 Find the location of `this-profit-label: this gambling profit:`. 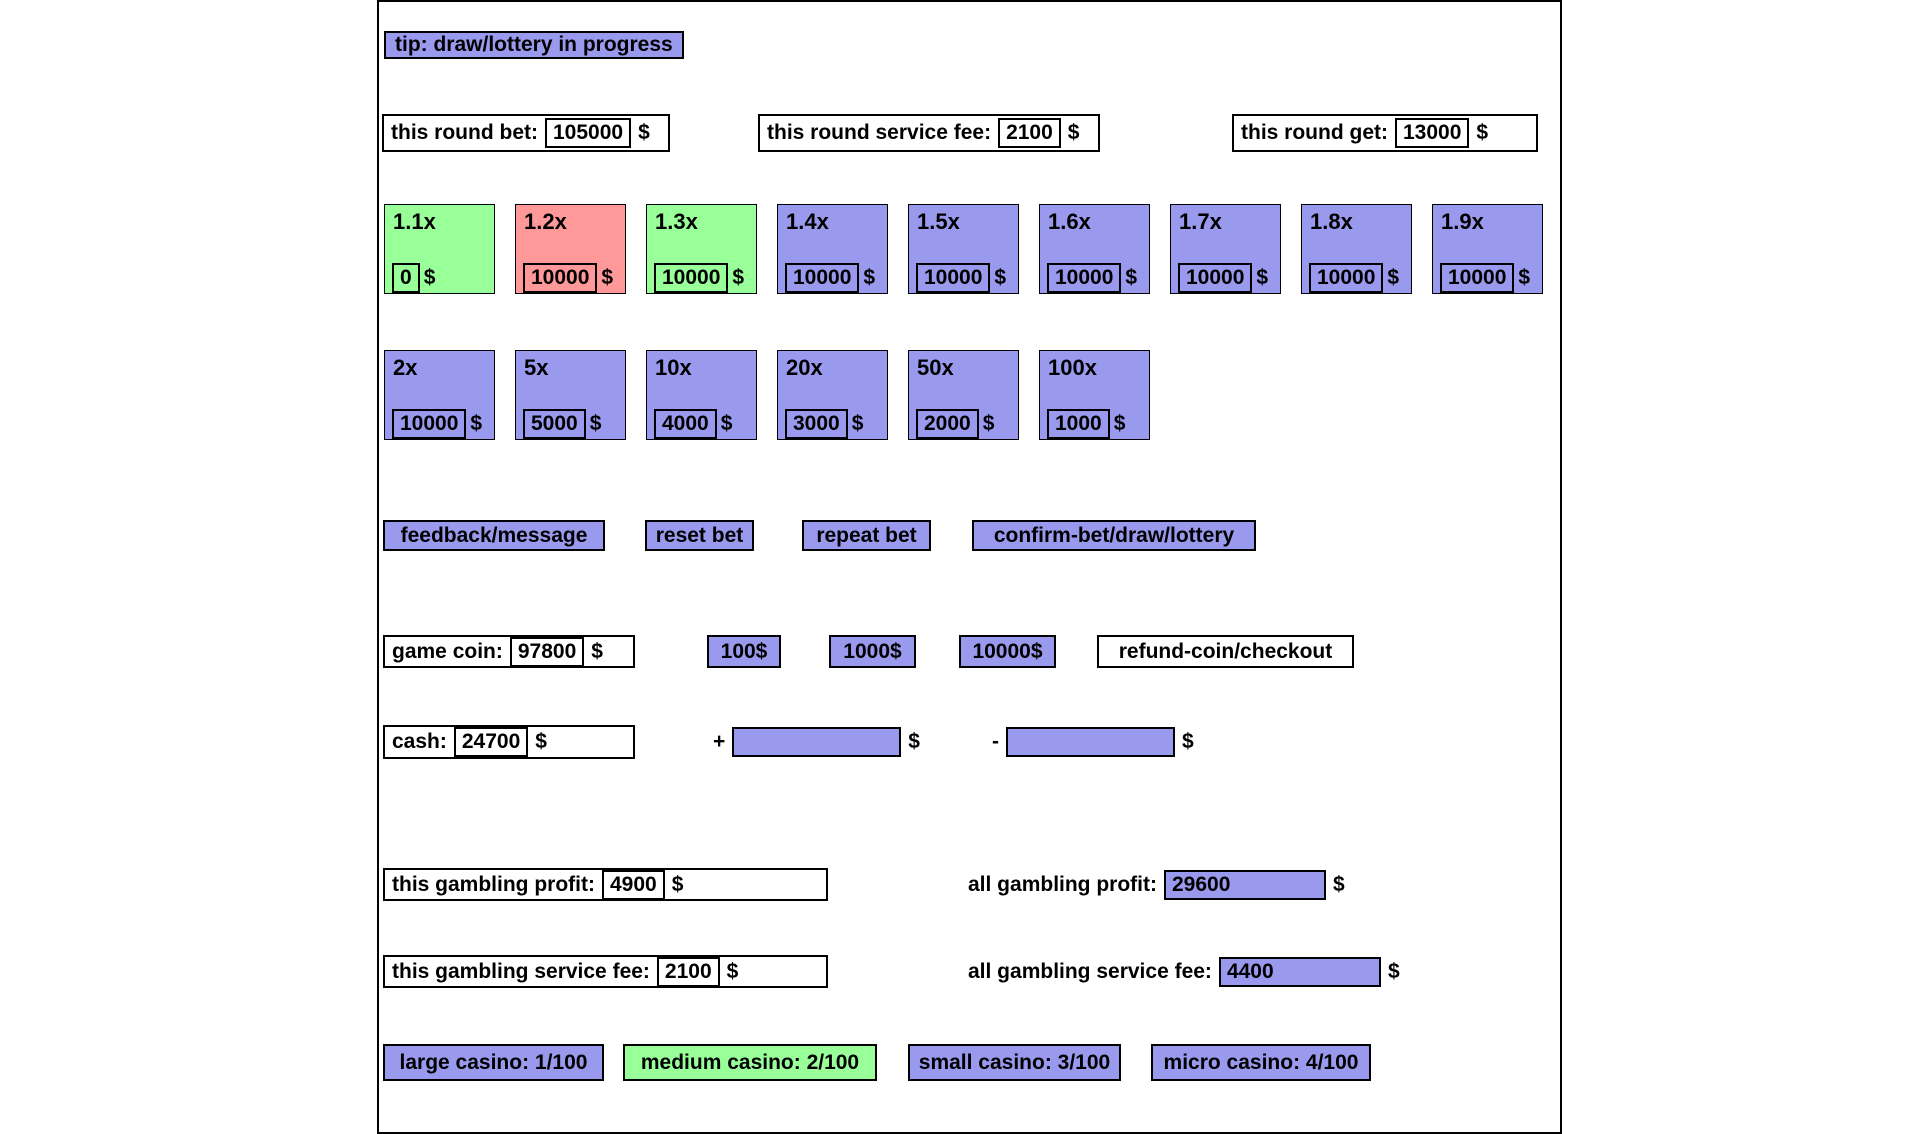

this-profit-label: this gambling profit: is located at coordinates (493, 884).